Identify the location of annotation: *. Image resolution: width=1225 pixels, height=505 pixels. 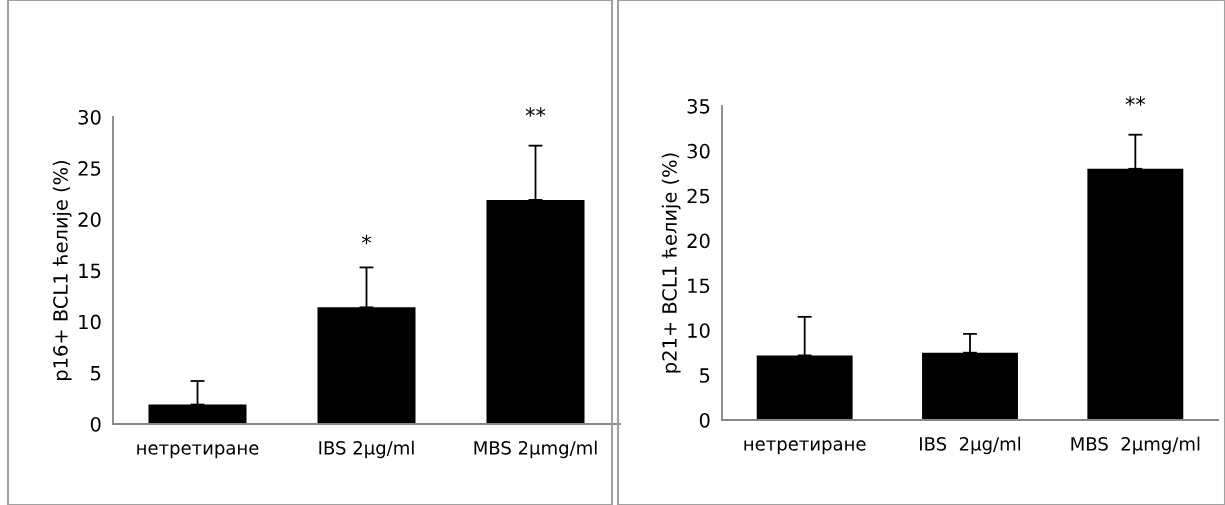
(366, 239).